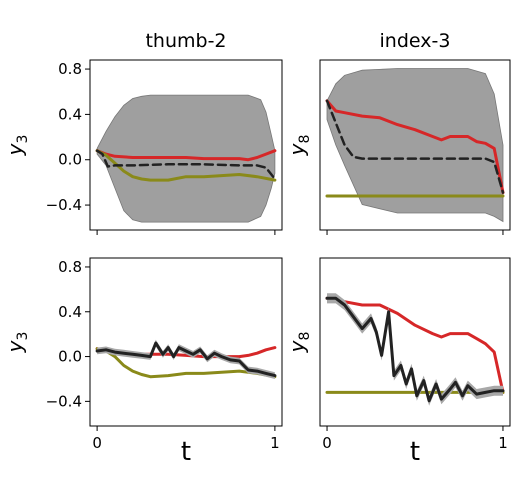 The width and height of the screenshot is (527, 478). I want to click on uncertainty-band, so click(415, 145).